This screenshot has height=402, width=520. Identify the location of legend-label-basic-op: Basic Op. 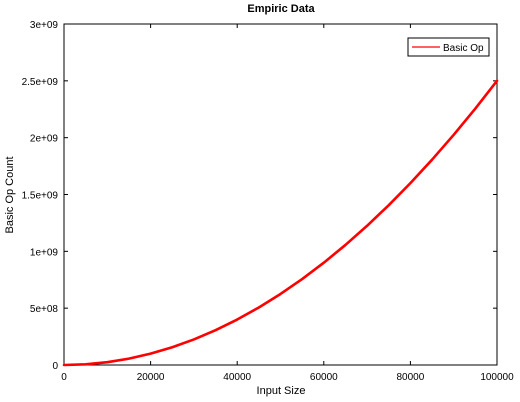
(463, 48).